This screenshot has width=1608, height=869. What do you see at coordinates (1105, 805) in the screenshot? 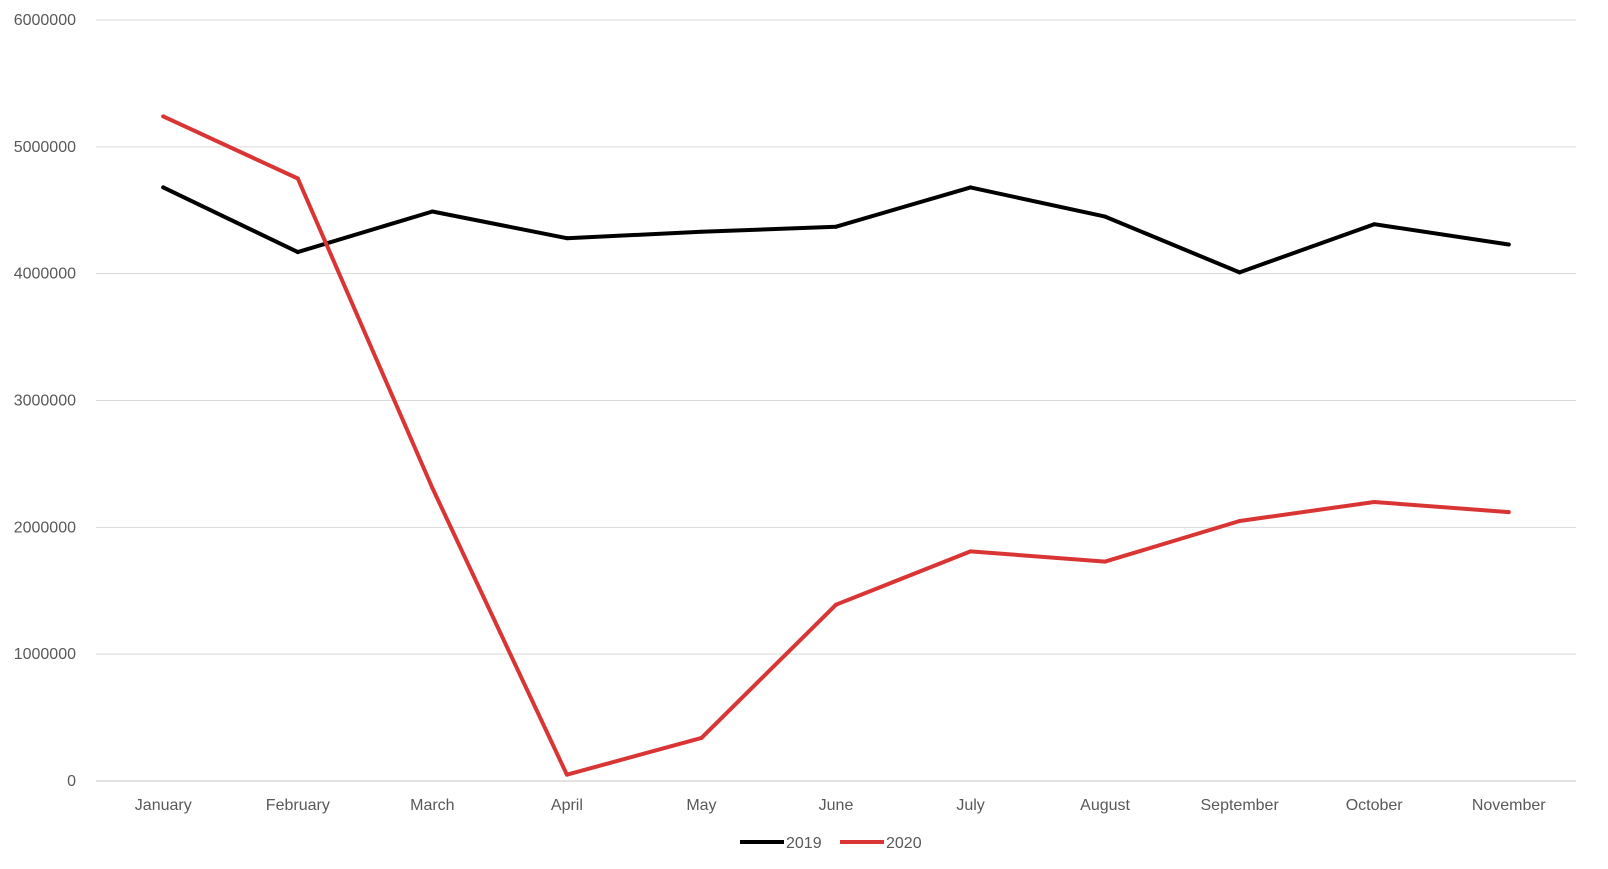
I see `x-tick-label: August` at bounding box center [1105, 805].